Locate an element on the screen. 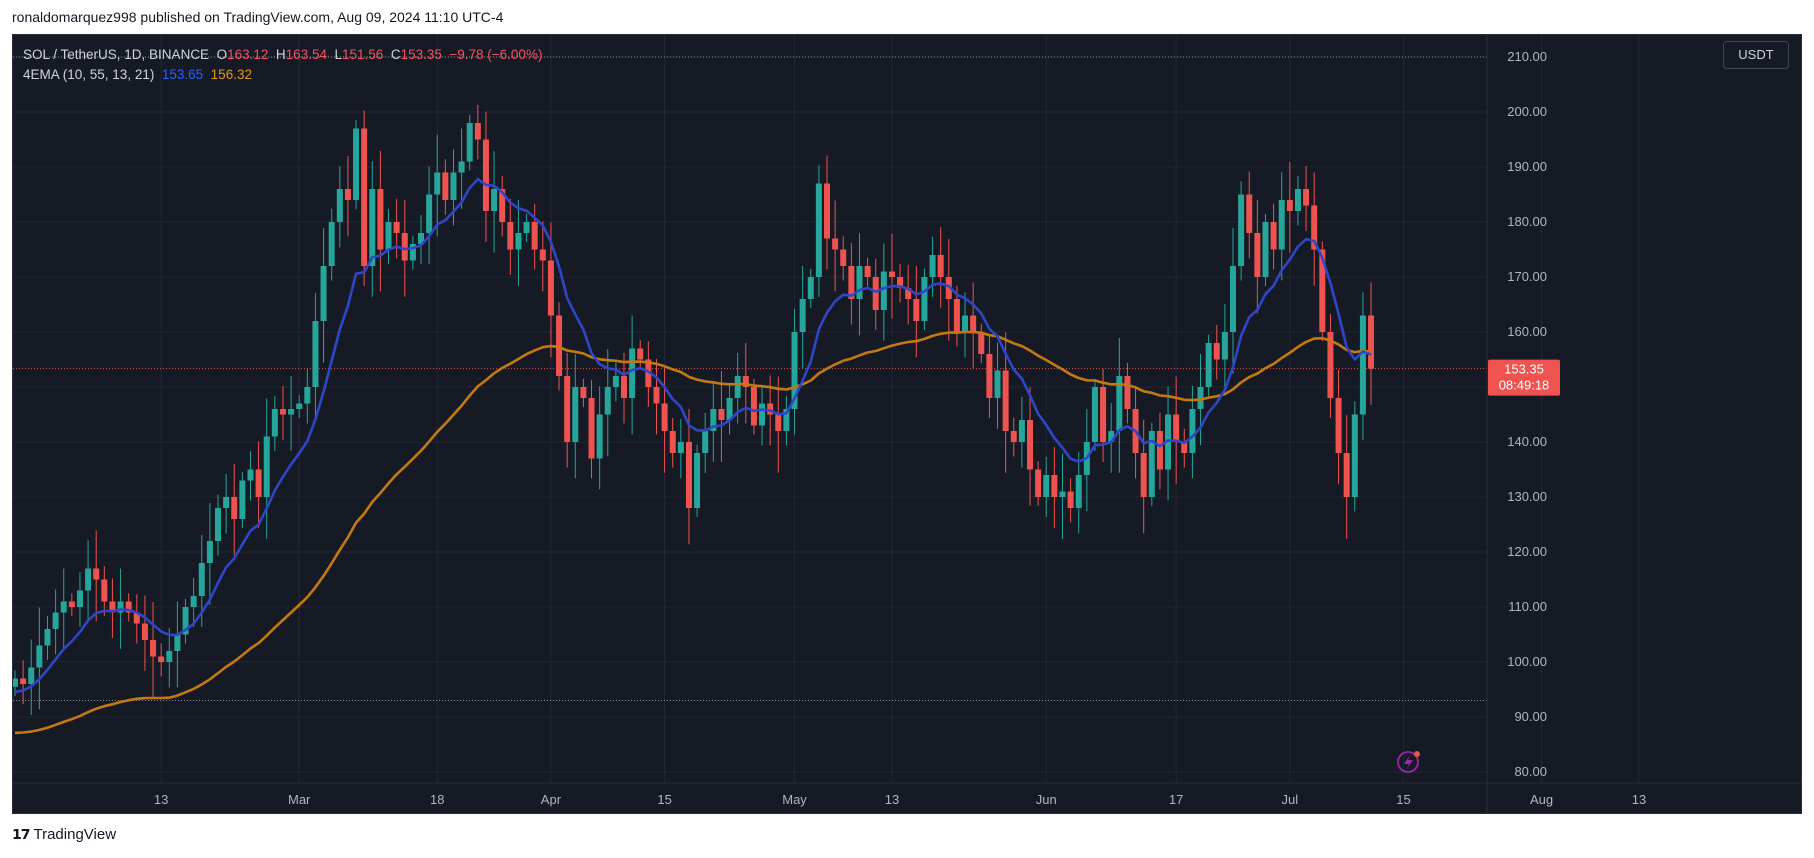 The image size is (1814, 858). price-tick-label: 160.00 is located at coordinates (1527, 331).